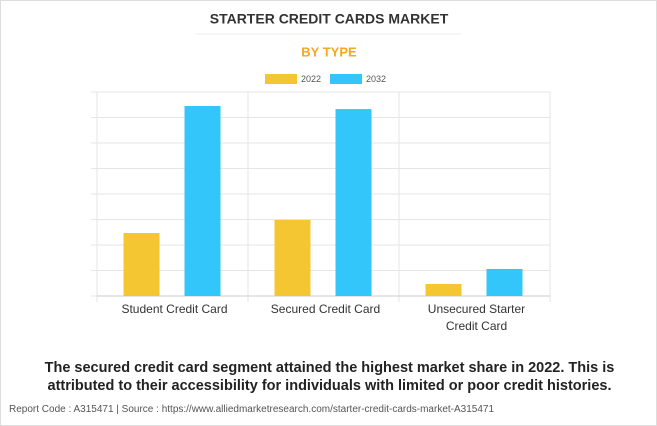  What do you see at coordinates (174, 309) in the screenshot?
I see `x-tick-label: Student Credit Card` at bounding box center [174, 309].